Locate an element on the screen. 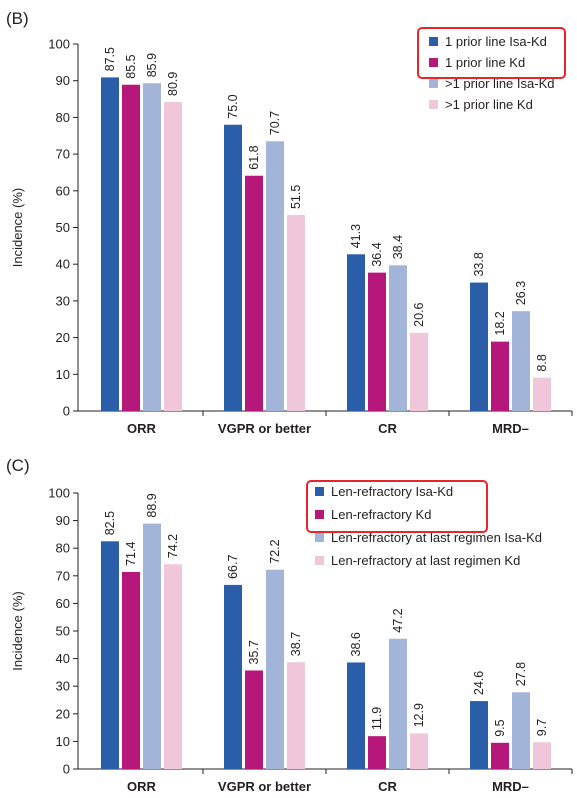  data-label: 85.9 is located at coordinates (152, 65).